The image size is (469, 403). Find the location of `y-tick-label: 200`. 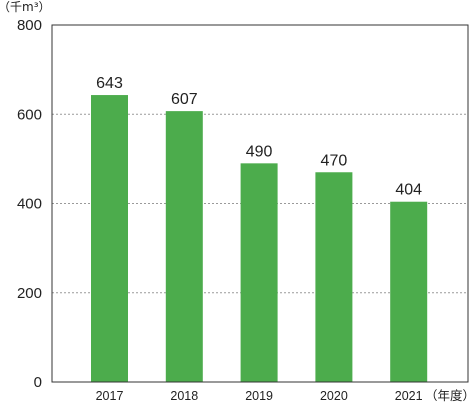

y-tick-label: 200 is located at coordinates (29, 293).